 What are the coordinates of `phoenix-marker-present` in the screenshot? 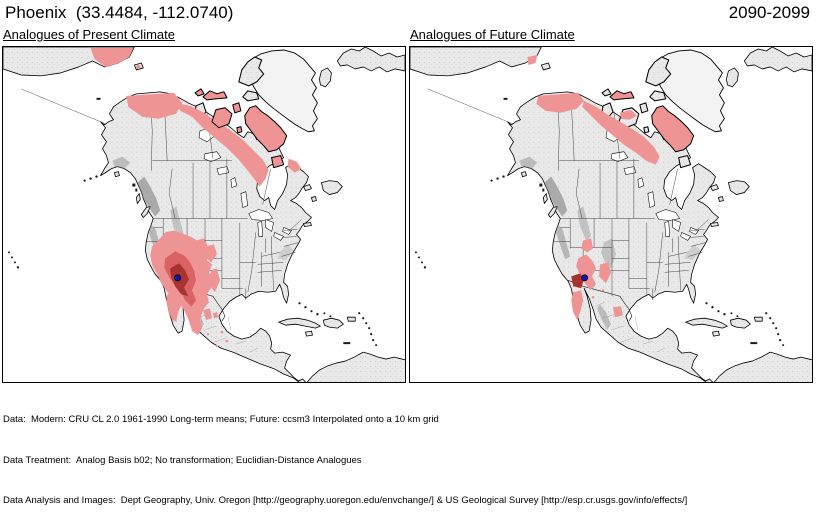 It's located at (178, 278).